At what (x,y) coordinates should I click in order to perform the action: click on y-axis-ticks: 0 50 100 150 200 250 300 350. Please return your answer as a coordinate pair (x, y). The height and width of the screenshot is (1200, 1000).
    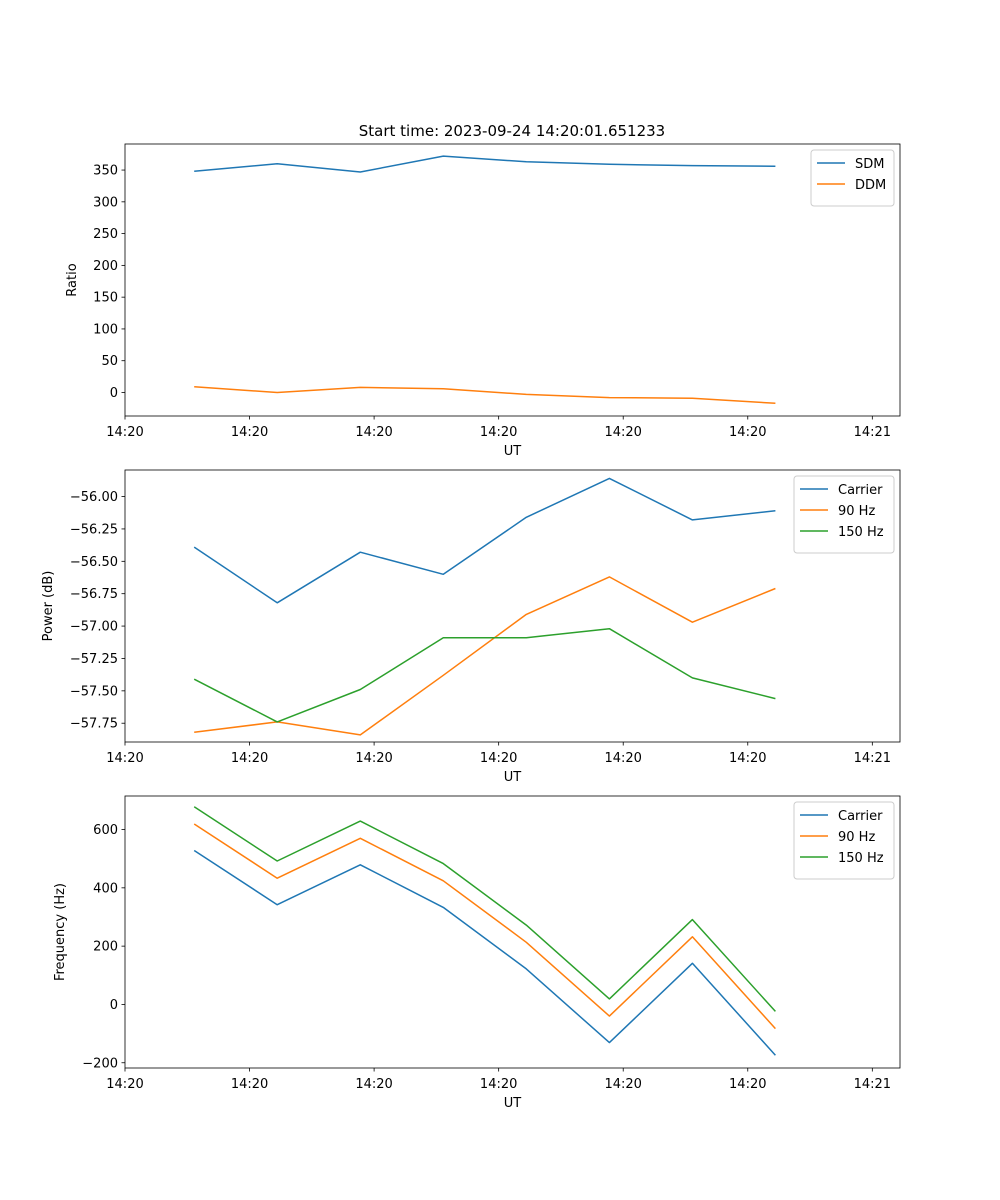
    Looking at the image, I should click on (109, 282).